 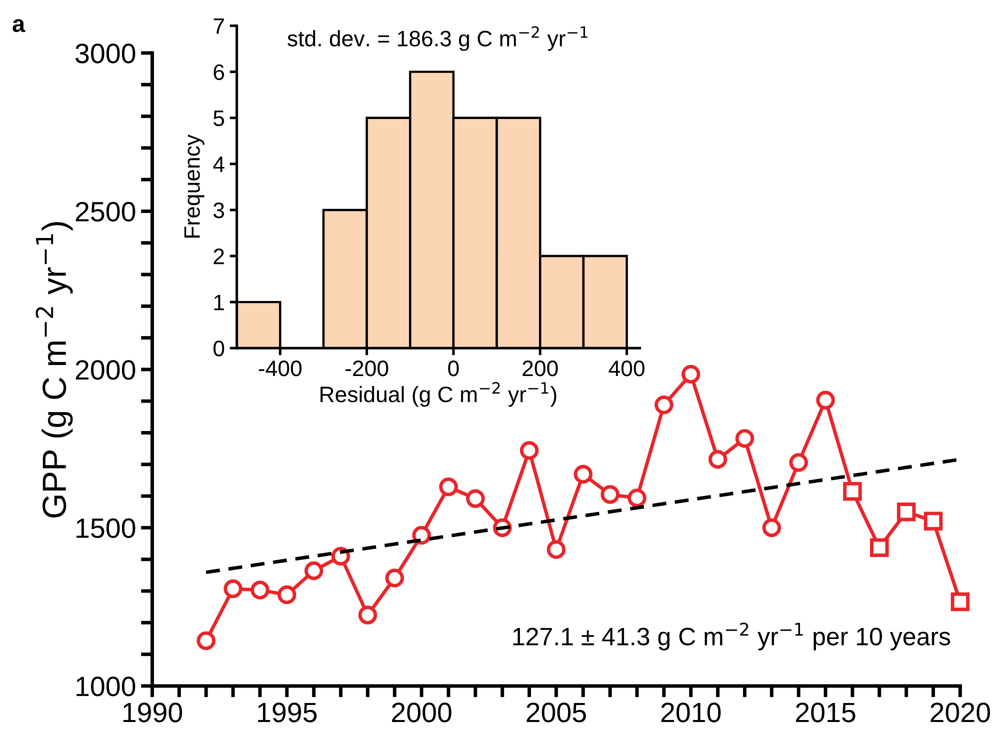 I want to click on x-tick-label: -400, so click(x=280, y=368).